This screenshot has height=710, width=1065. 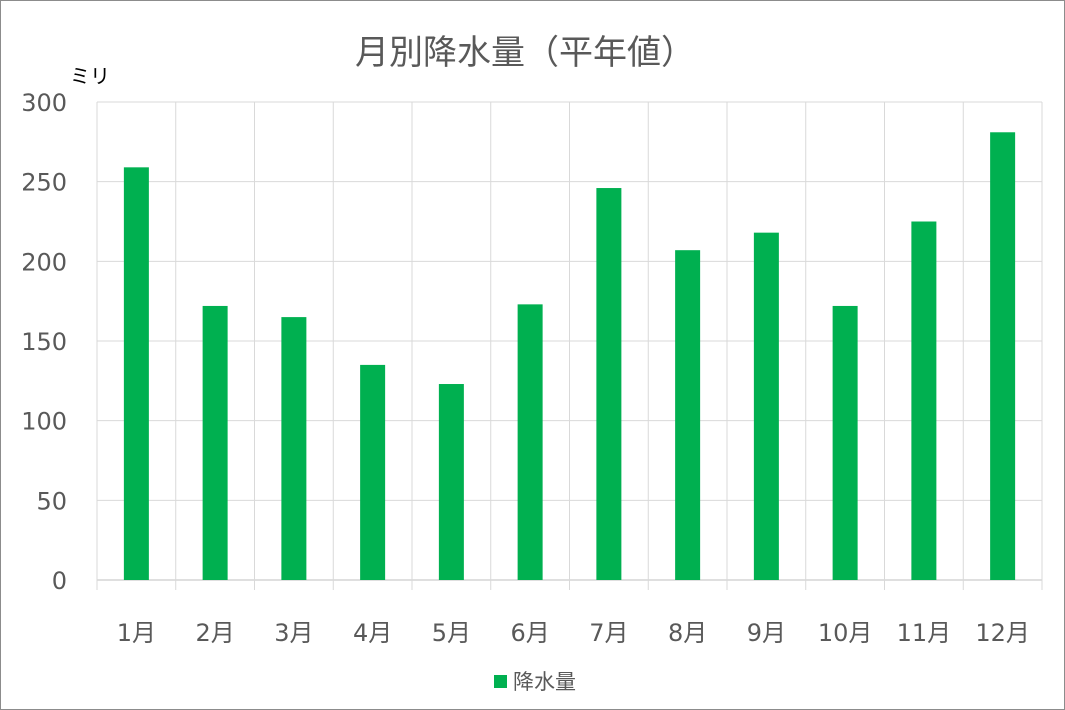 I want to click on x-axis-ticks: 1月 2月 3月 4月 5月 6月 7月 8月 9月 10月 11月 12月, so click(x=573, y=633).